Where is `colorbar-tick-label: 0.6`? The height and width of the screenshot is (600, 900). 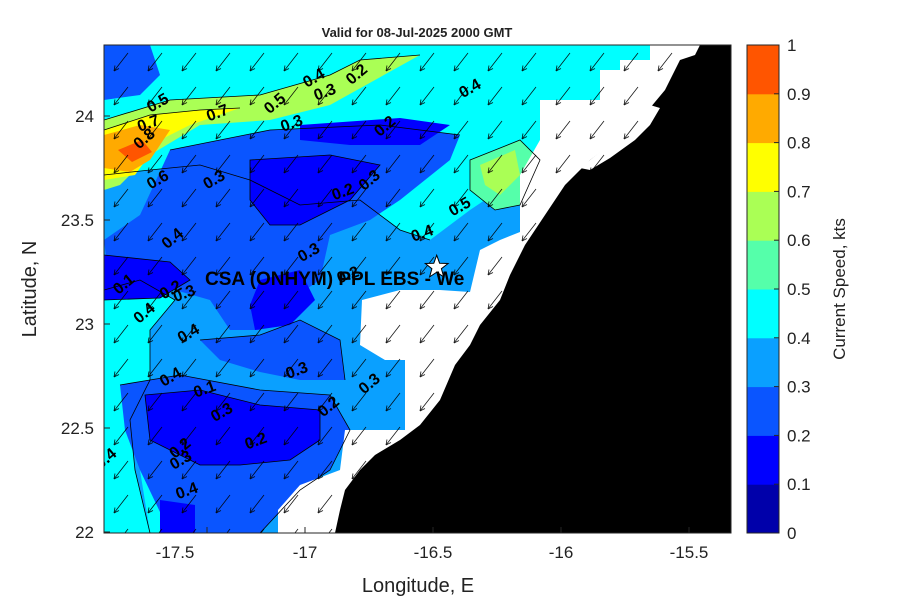
colorbar-tick-label: 0.6 is located at coordinates (799, 240).